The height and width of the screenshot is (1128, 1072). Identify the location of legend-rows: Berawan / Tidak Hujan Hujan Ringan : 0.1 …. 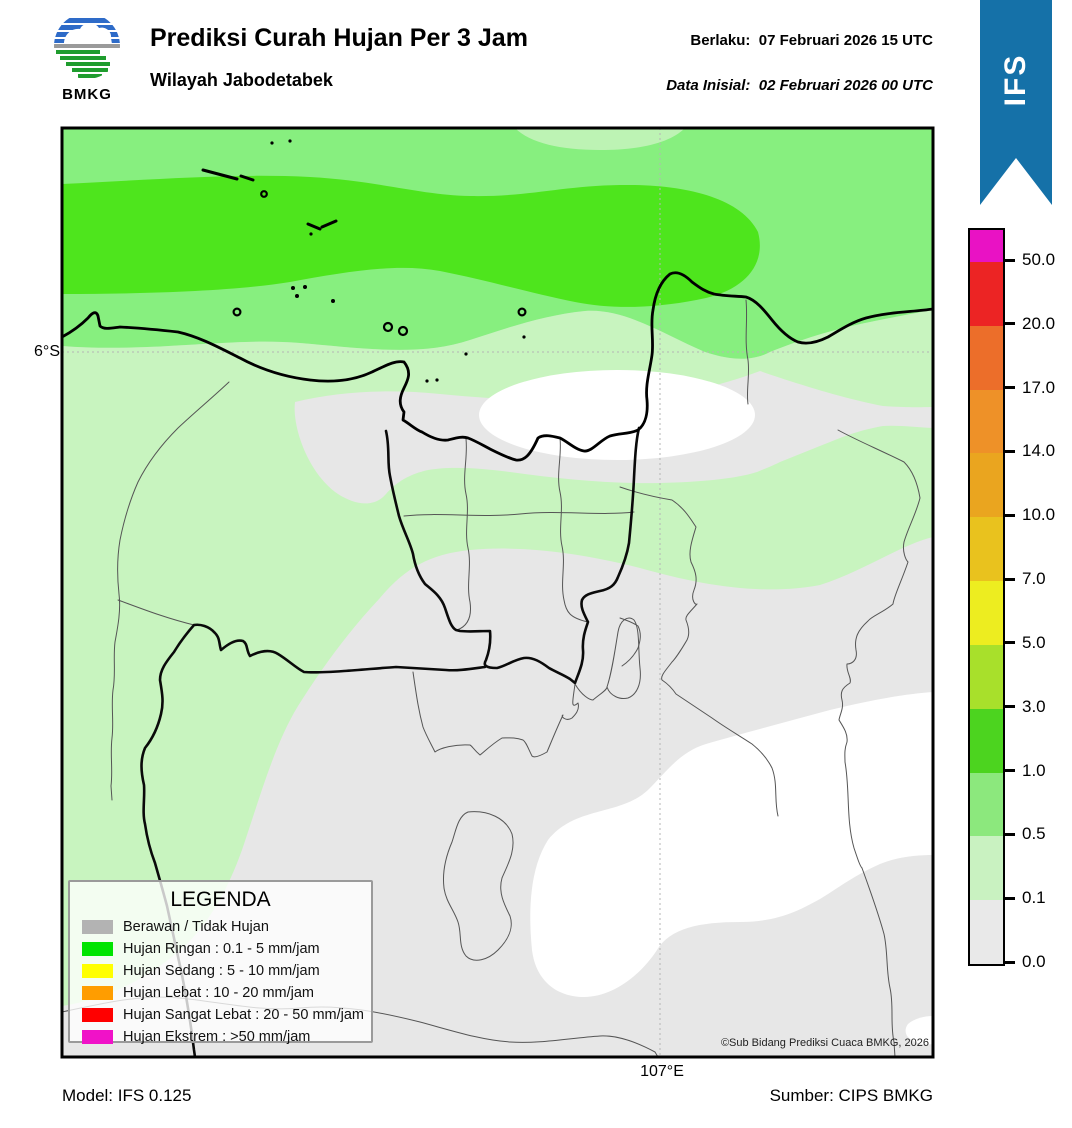
(220, 982).